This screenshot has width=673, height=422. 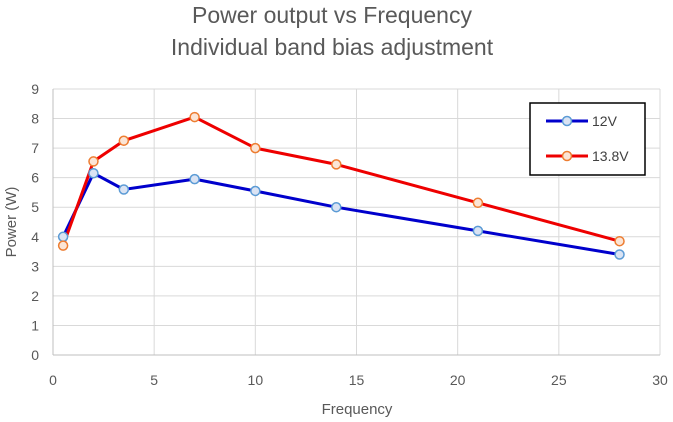 I want to click on x-tick-label: 5, so click(x=154, y=380).